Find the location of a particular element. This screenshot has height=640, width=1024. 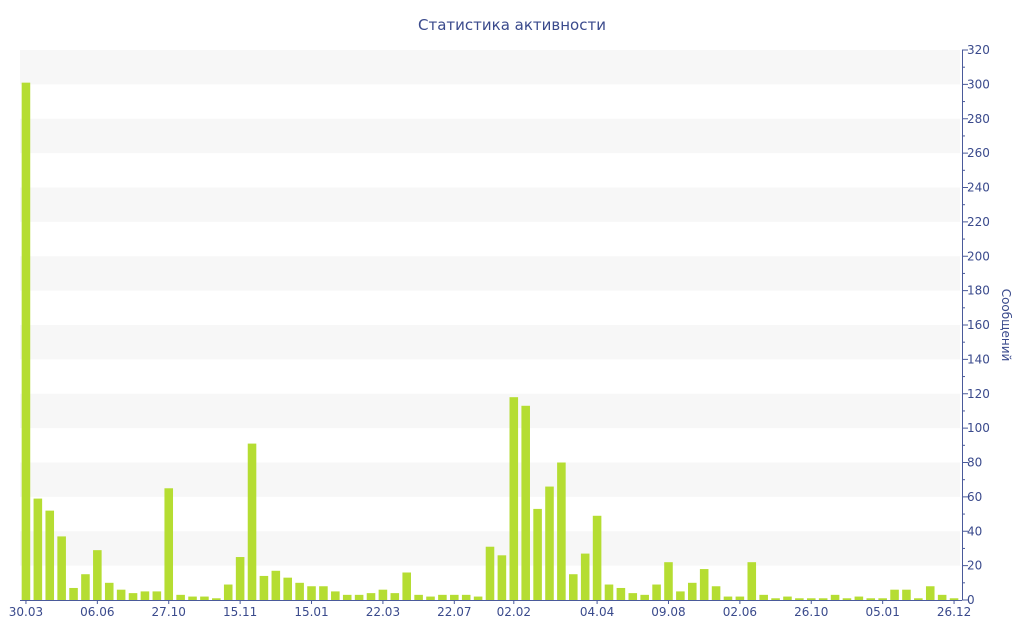

x-tick-label: 02.06 is located at coordinates (740, 612).